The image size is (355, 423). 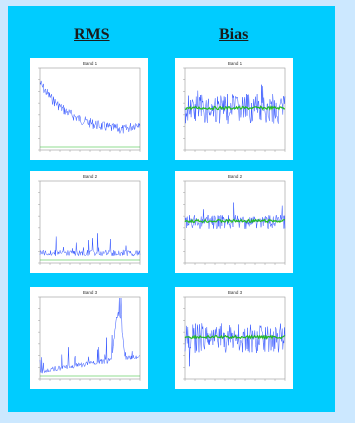 What do you see at coordinates (234, 34) in the screenshot?
I see `bias-header-link: Bias` at bounding box center [234, 34].